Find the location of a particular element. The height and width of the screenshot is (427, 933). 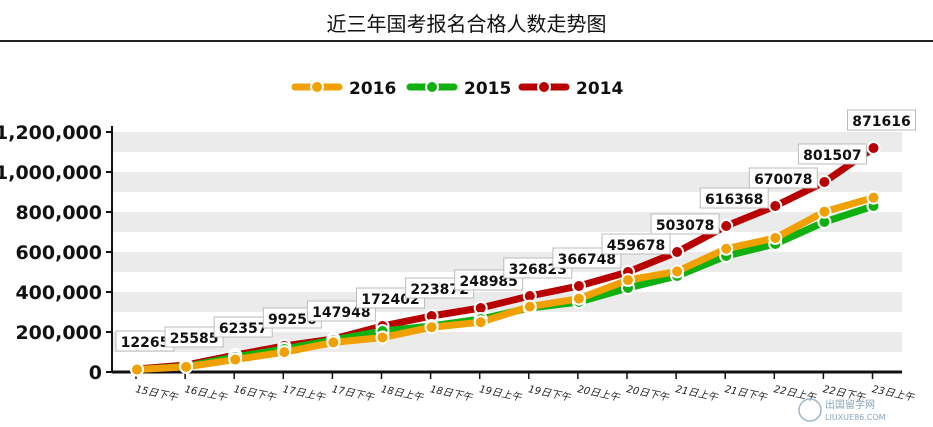

x-tick-label: 21日上午 is located at coordinates (696, 393).